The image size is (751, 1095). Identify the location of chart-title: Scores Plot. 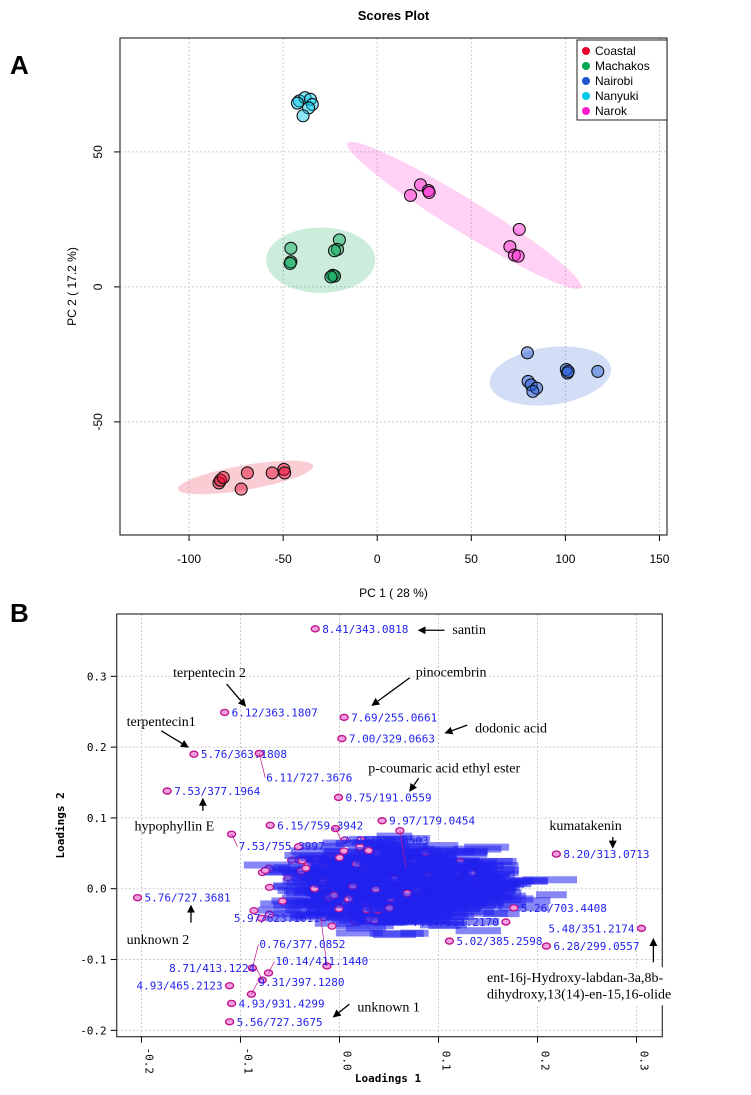
(394, 15).